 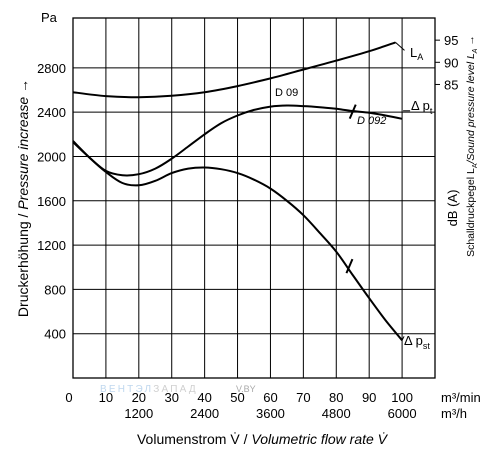 I want to click on x-tick-label: 60, so click(x=270, y=397).